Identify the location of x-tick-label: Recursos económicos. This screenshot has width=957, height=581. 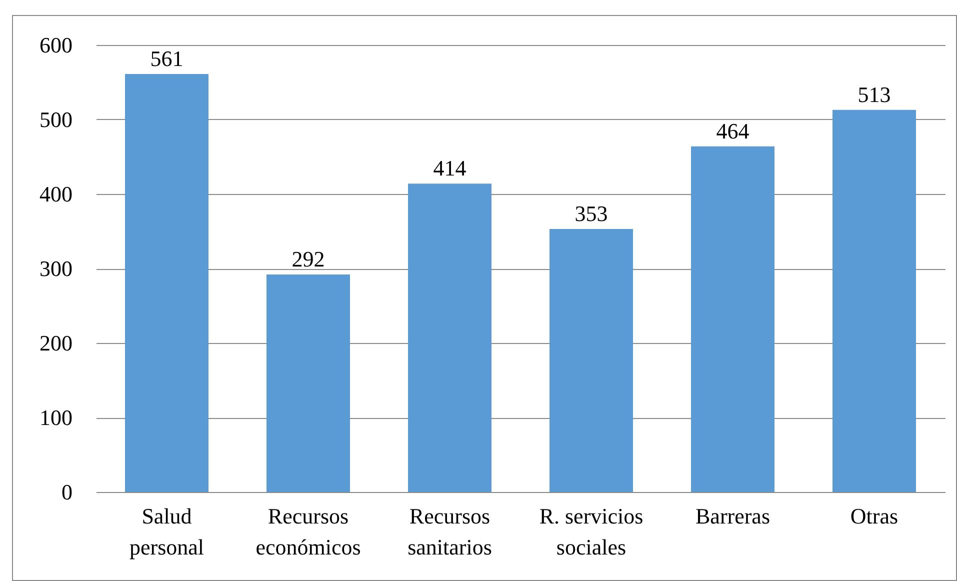
(308, 532).